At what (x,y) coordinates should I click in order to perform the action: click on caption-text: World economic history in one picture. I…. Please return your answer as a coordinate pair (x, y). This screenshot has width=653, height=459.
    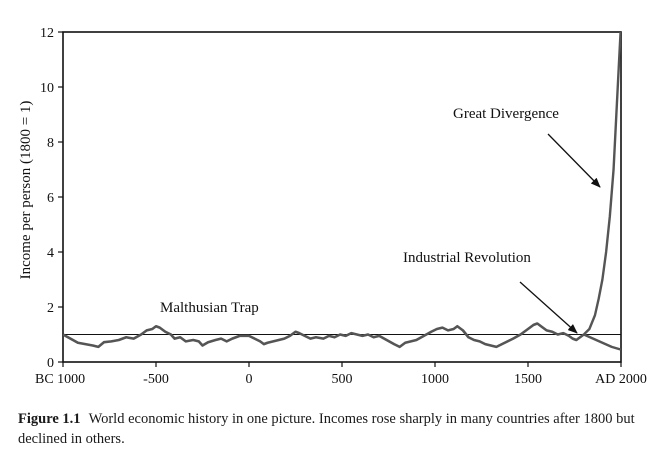
    Looking at the image, I should click on (326, 429).